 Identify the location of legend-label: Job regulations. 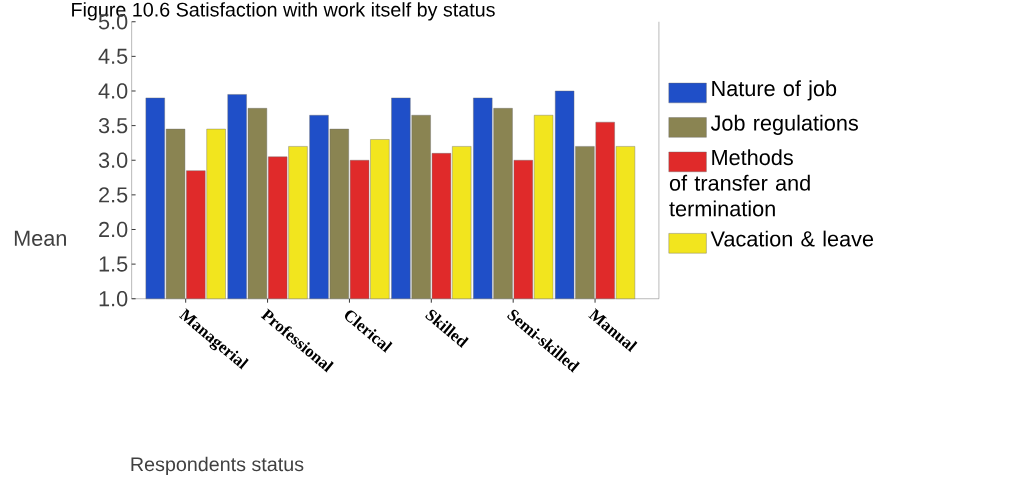
(784, 125).